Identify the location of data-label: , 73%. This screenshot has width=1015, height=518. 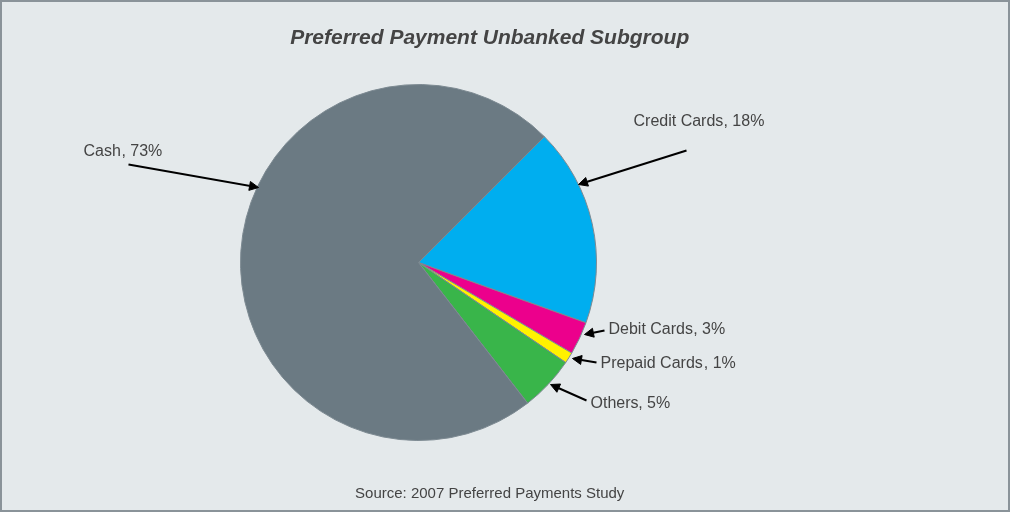
(142, 150).